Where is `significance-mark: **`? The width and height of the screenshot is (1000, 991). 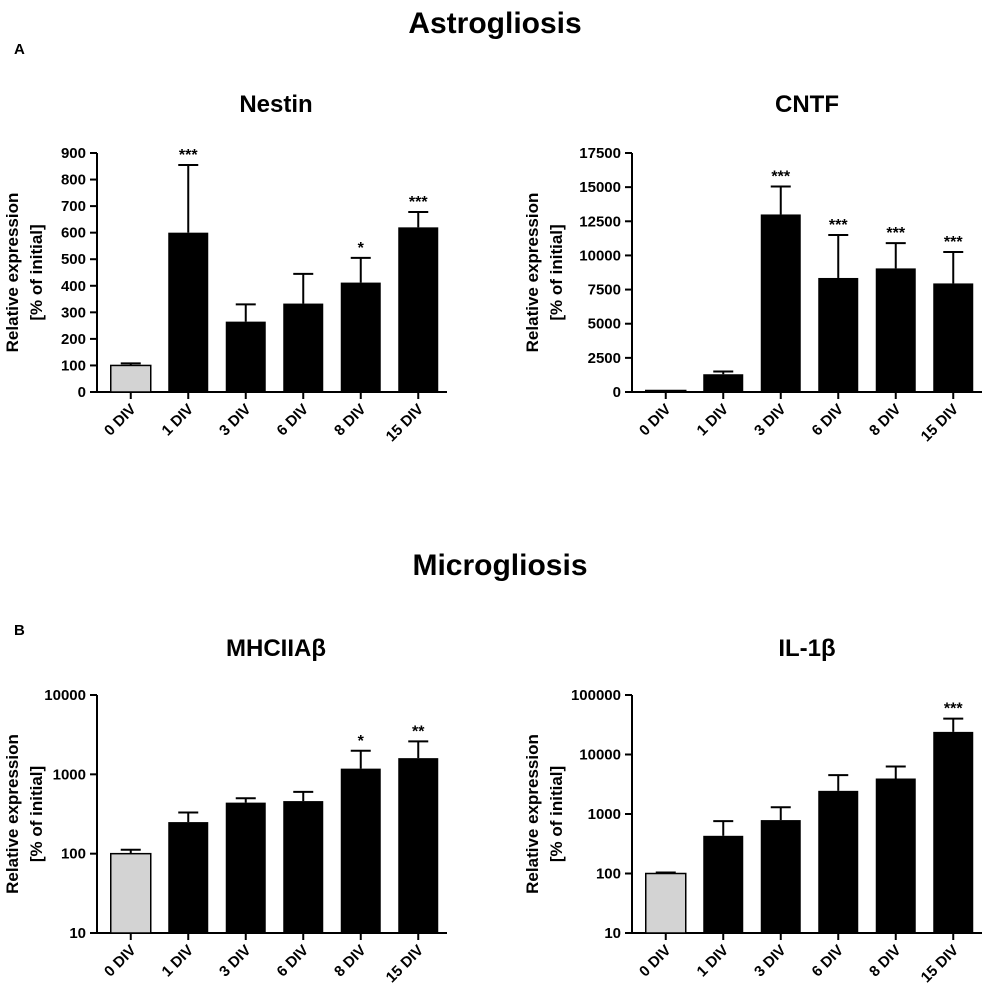
significance-mark: ** is located at coordinates (418, 731).